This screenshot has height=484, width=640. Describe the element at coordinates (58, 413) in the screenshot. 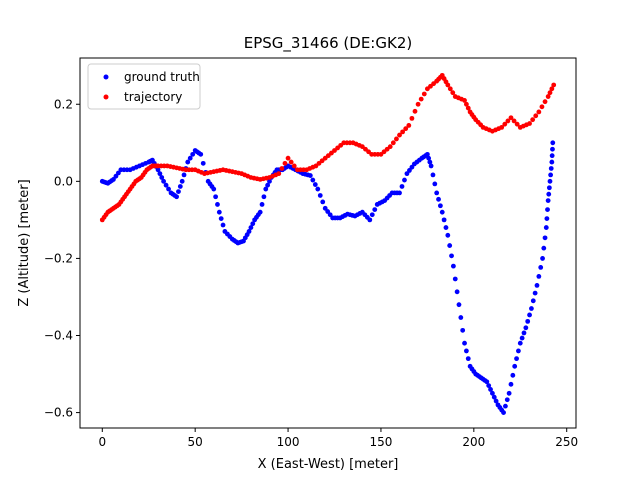

I see `y-tick-label: −0.6` at that location.